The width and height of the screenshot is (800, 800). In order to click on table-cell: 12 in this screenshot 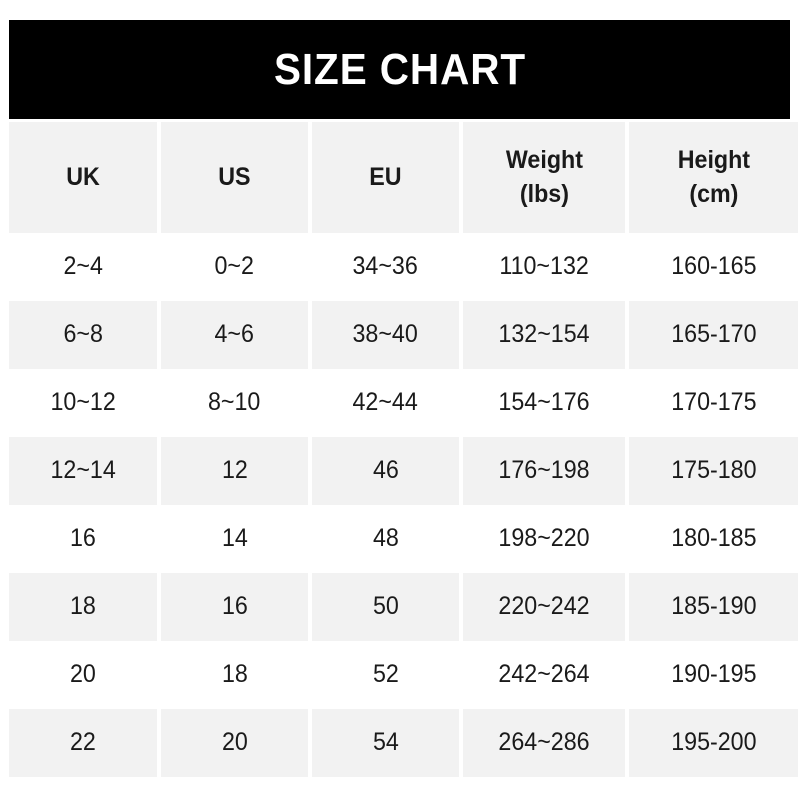, I will do `click(234, 471)`.